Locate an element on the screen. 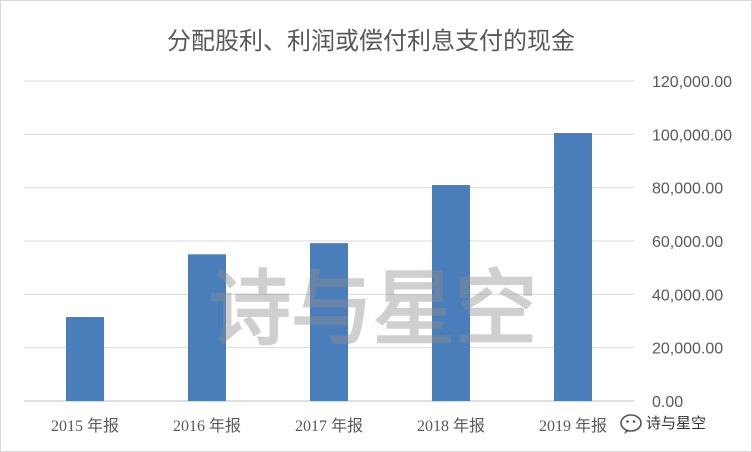 The height and width of the screenshot is (452, 752). y-tick-label: 80,000.00 is located at coordinates (687, 189).